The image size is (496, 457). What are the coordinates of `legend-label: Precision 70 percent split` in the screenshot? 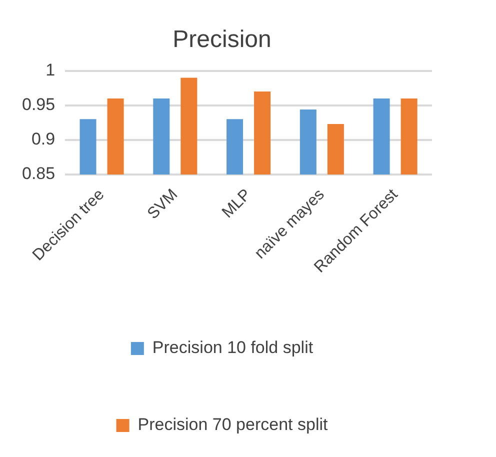 It's located at (233, 424).